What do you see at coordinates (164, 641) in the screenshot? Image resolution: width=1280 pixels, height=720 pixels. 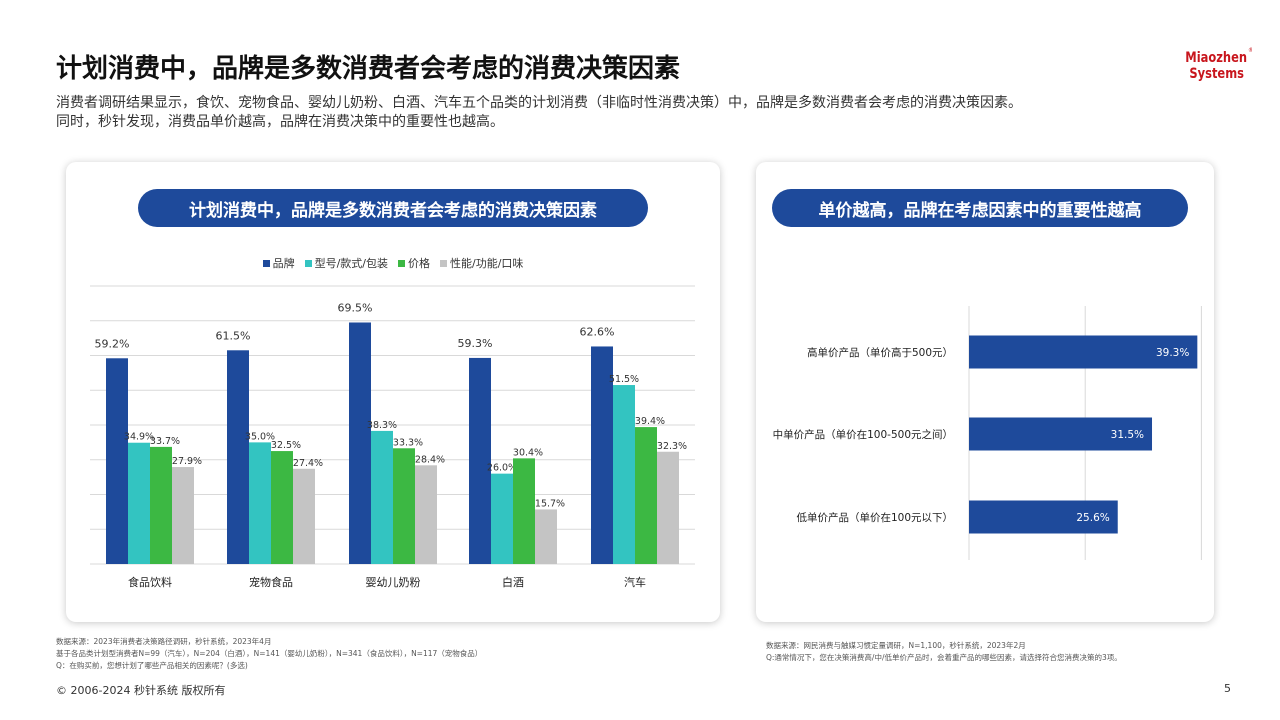 I see `left-source-line-1: 数据来源：2023年消费者决策路径调研，秒针系统，2023年4月` at bounding box center [164, 641].